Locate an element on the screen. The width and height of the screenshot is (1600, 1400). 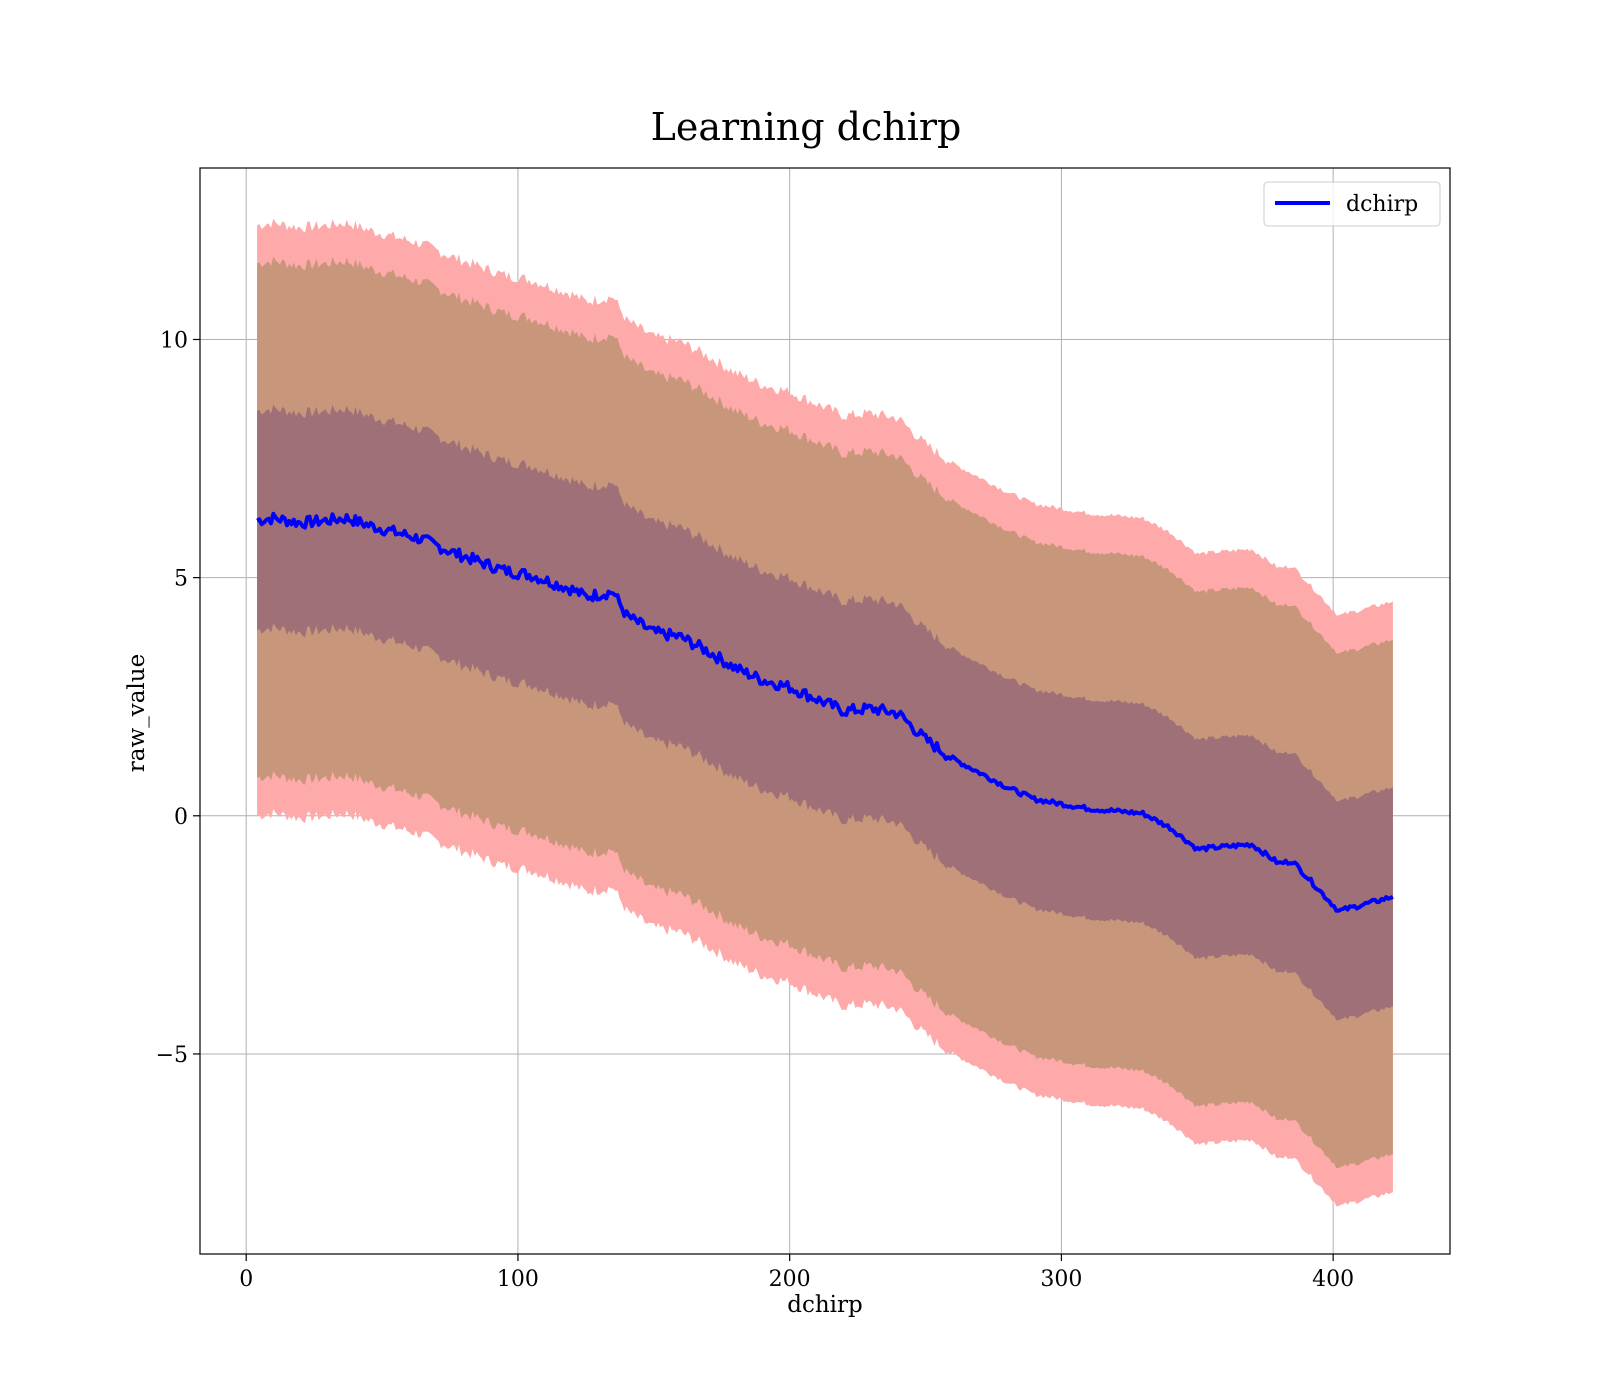
x-tick-label: 0 is located at coordinates (246, 1279).